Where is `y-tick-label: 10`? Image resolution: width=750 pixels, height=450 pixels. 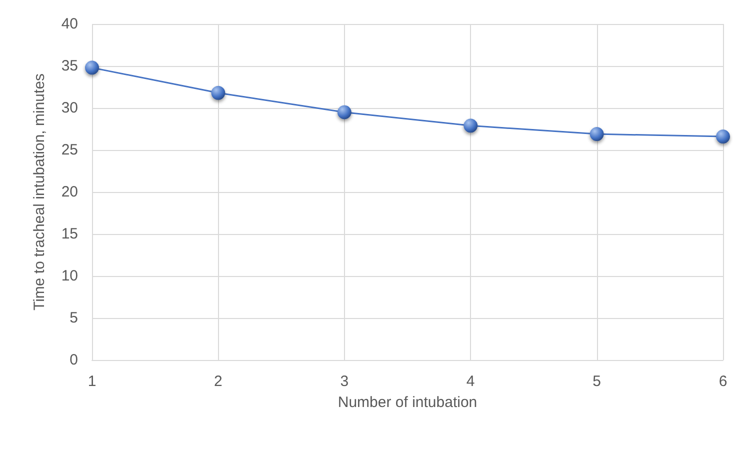 y-tick-label: 10 is located at coordinates (69, 276).